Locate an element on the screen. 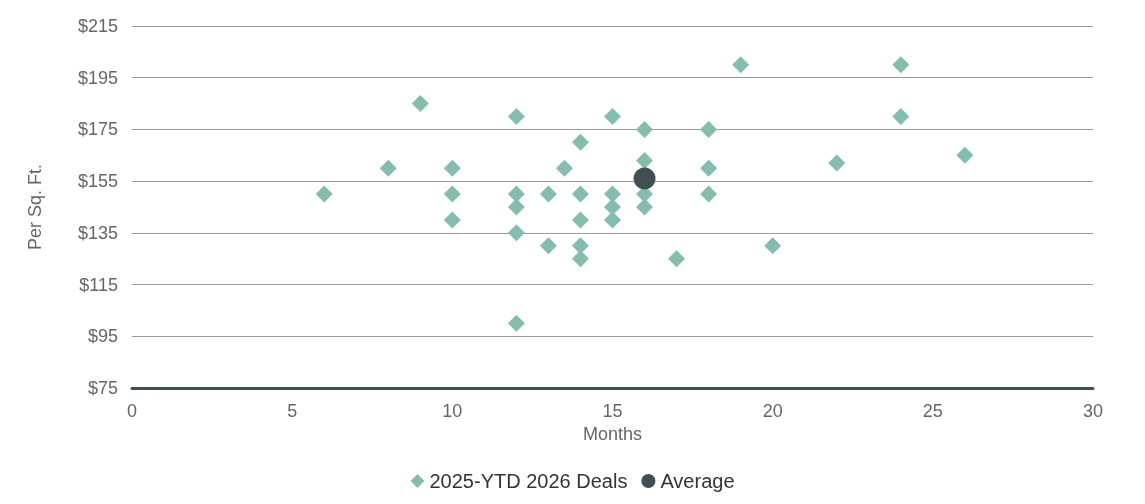 The image size is (1145, 504). x-tick-label: 0 is located at coordinates (132, 411).